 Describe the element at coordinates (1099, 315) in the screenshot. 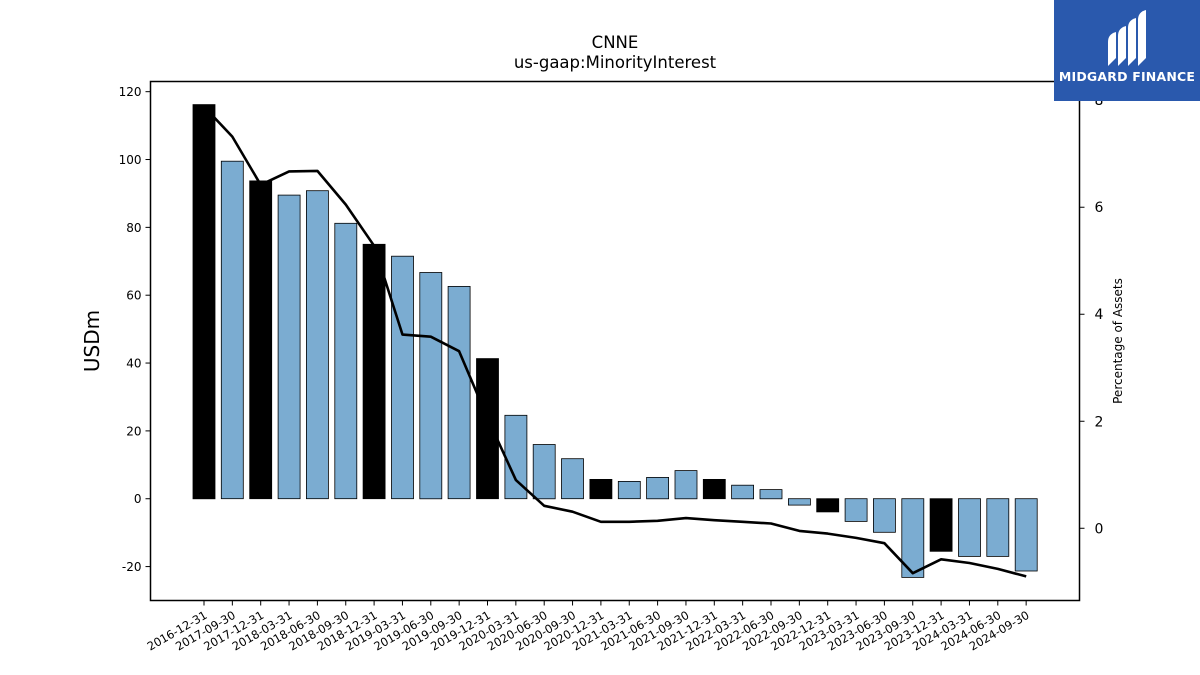

I see `right-tick-label: 4` at that location.